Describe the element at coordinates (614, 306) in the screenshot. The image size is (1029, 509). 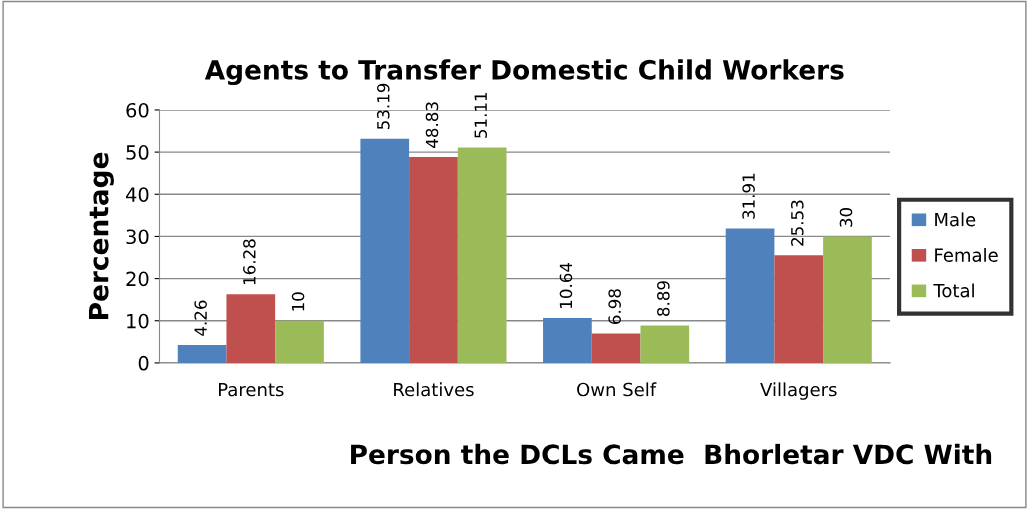
I see `data-label: 6.98` at that location.